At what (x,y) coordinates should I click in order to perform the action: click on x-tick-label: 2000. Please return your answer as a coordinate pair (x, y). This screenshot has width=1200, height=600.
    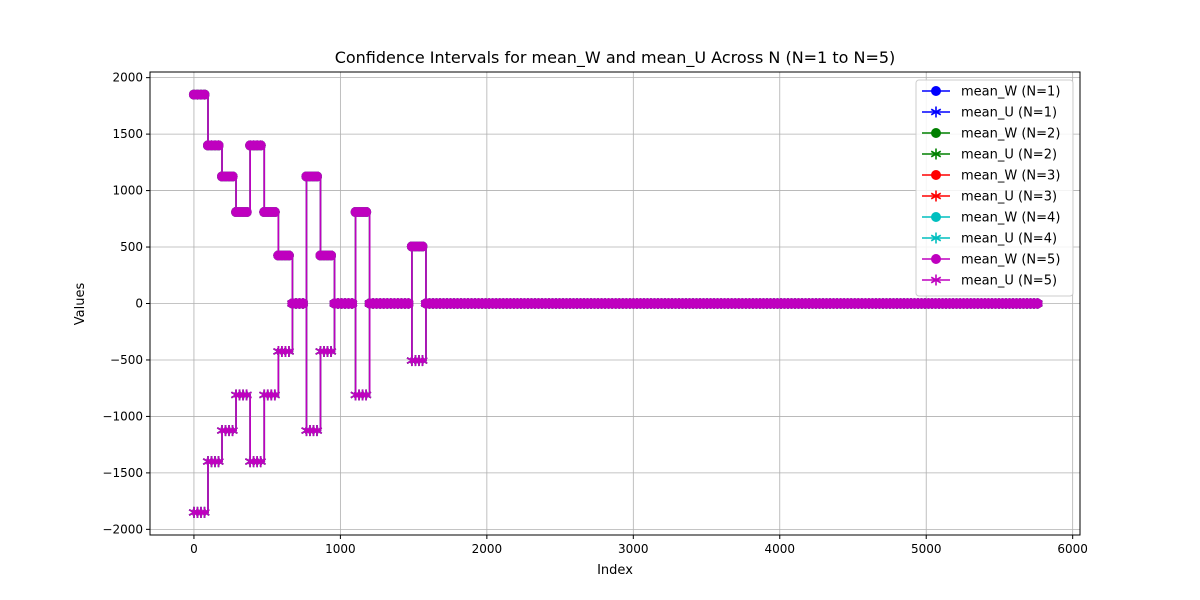
    Looking at the image, I should click on (487, 549).